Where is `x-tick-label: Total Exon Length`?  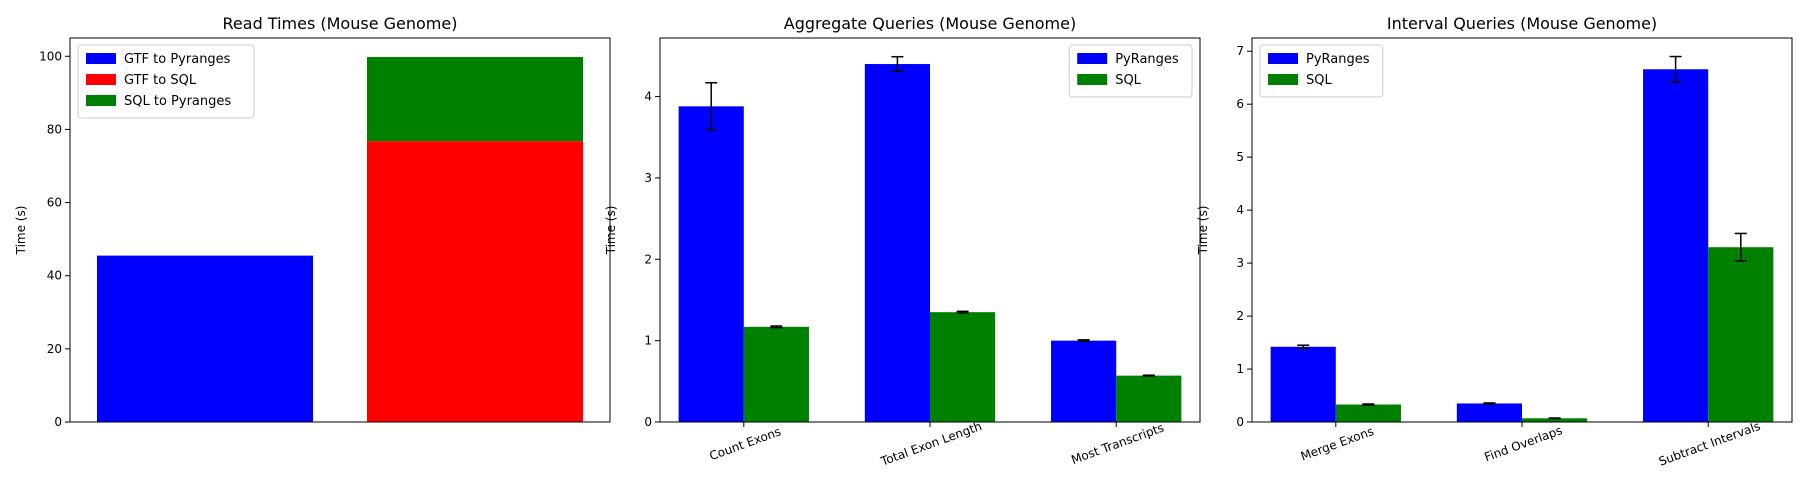
x-tick-label: Total Exon Length is located at coordinates (931, 444).